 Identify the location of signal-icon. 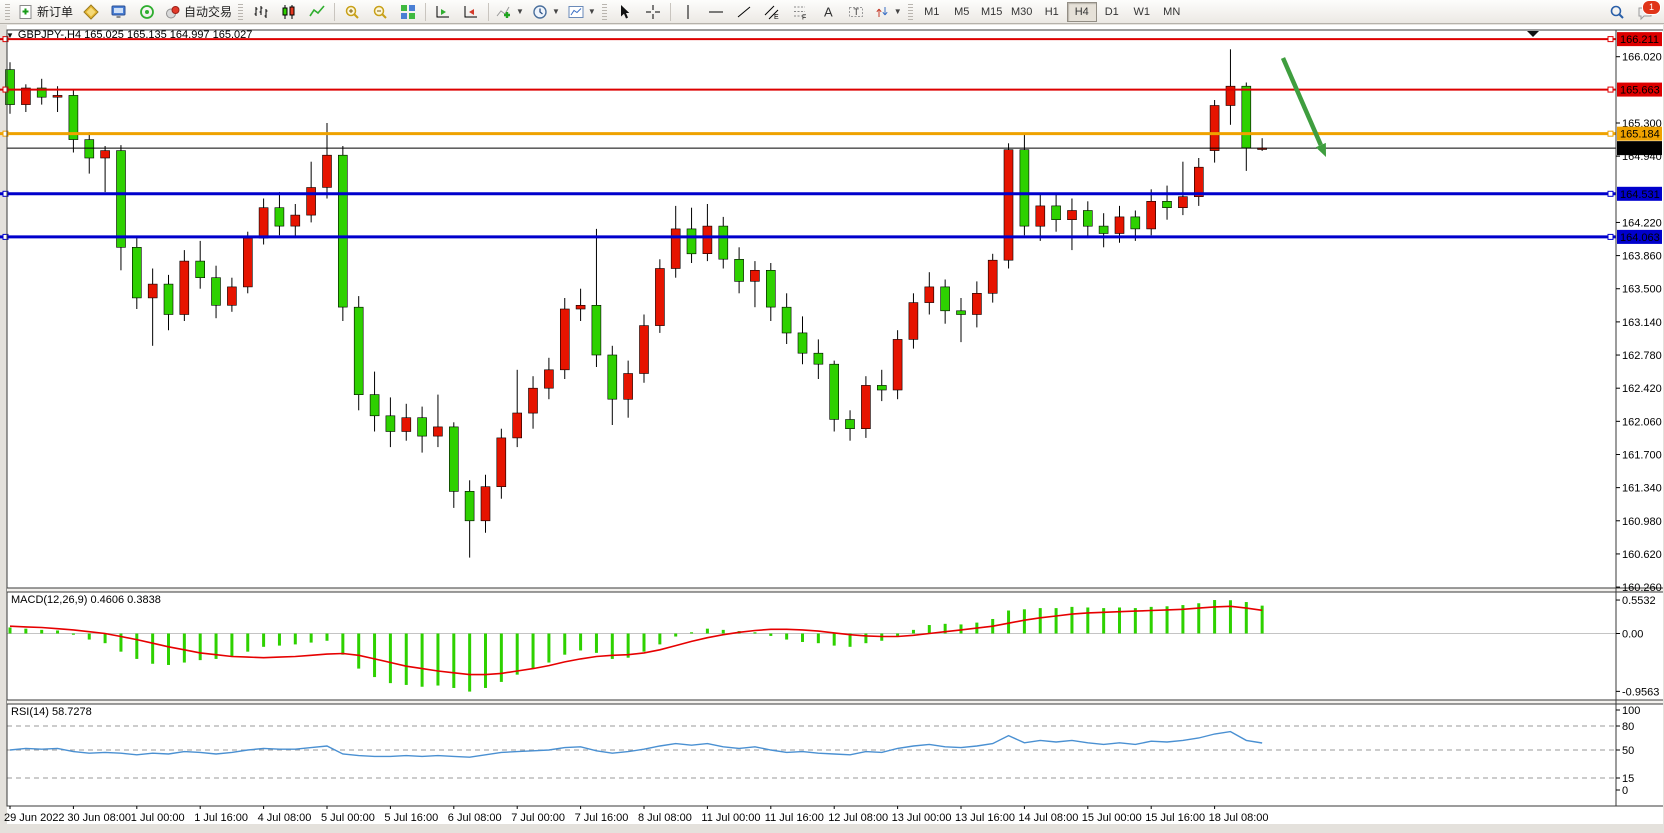
(147, 12).